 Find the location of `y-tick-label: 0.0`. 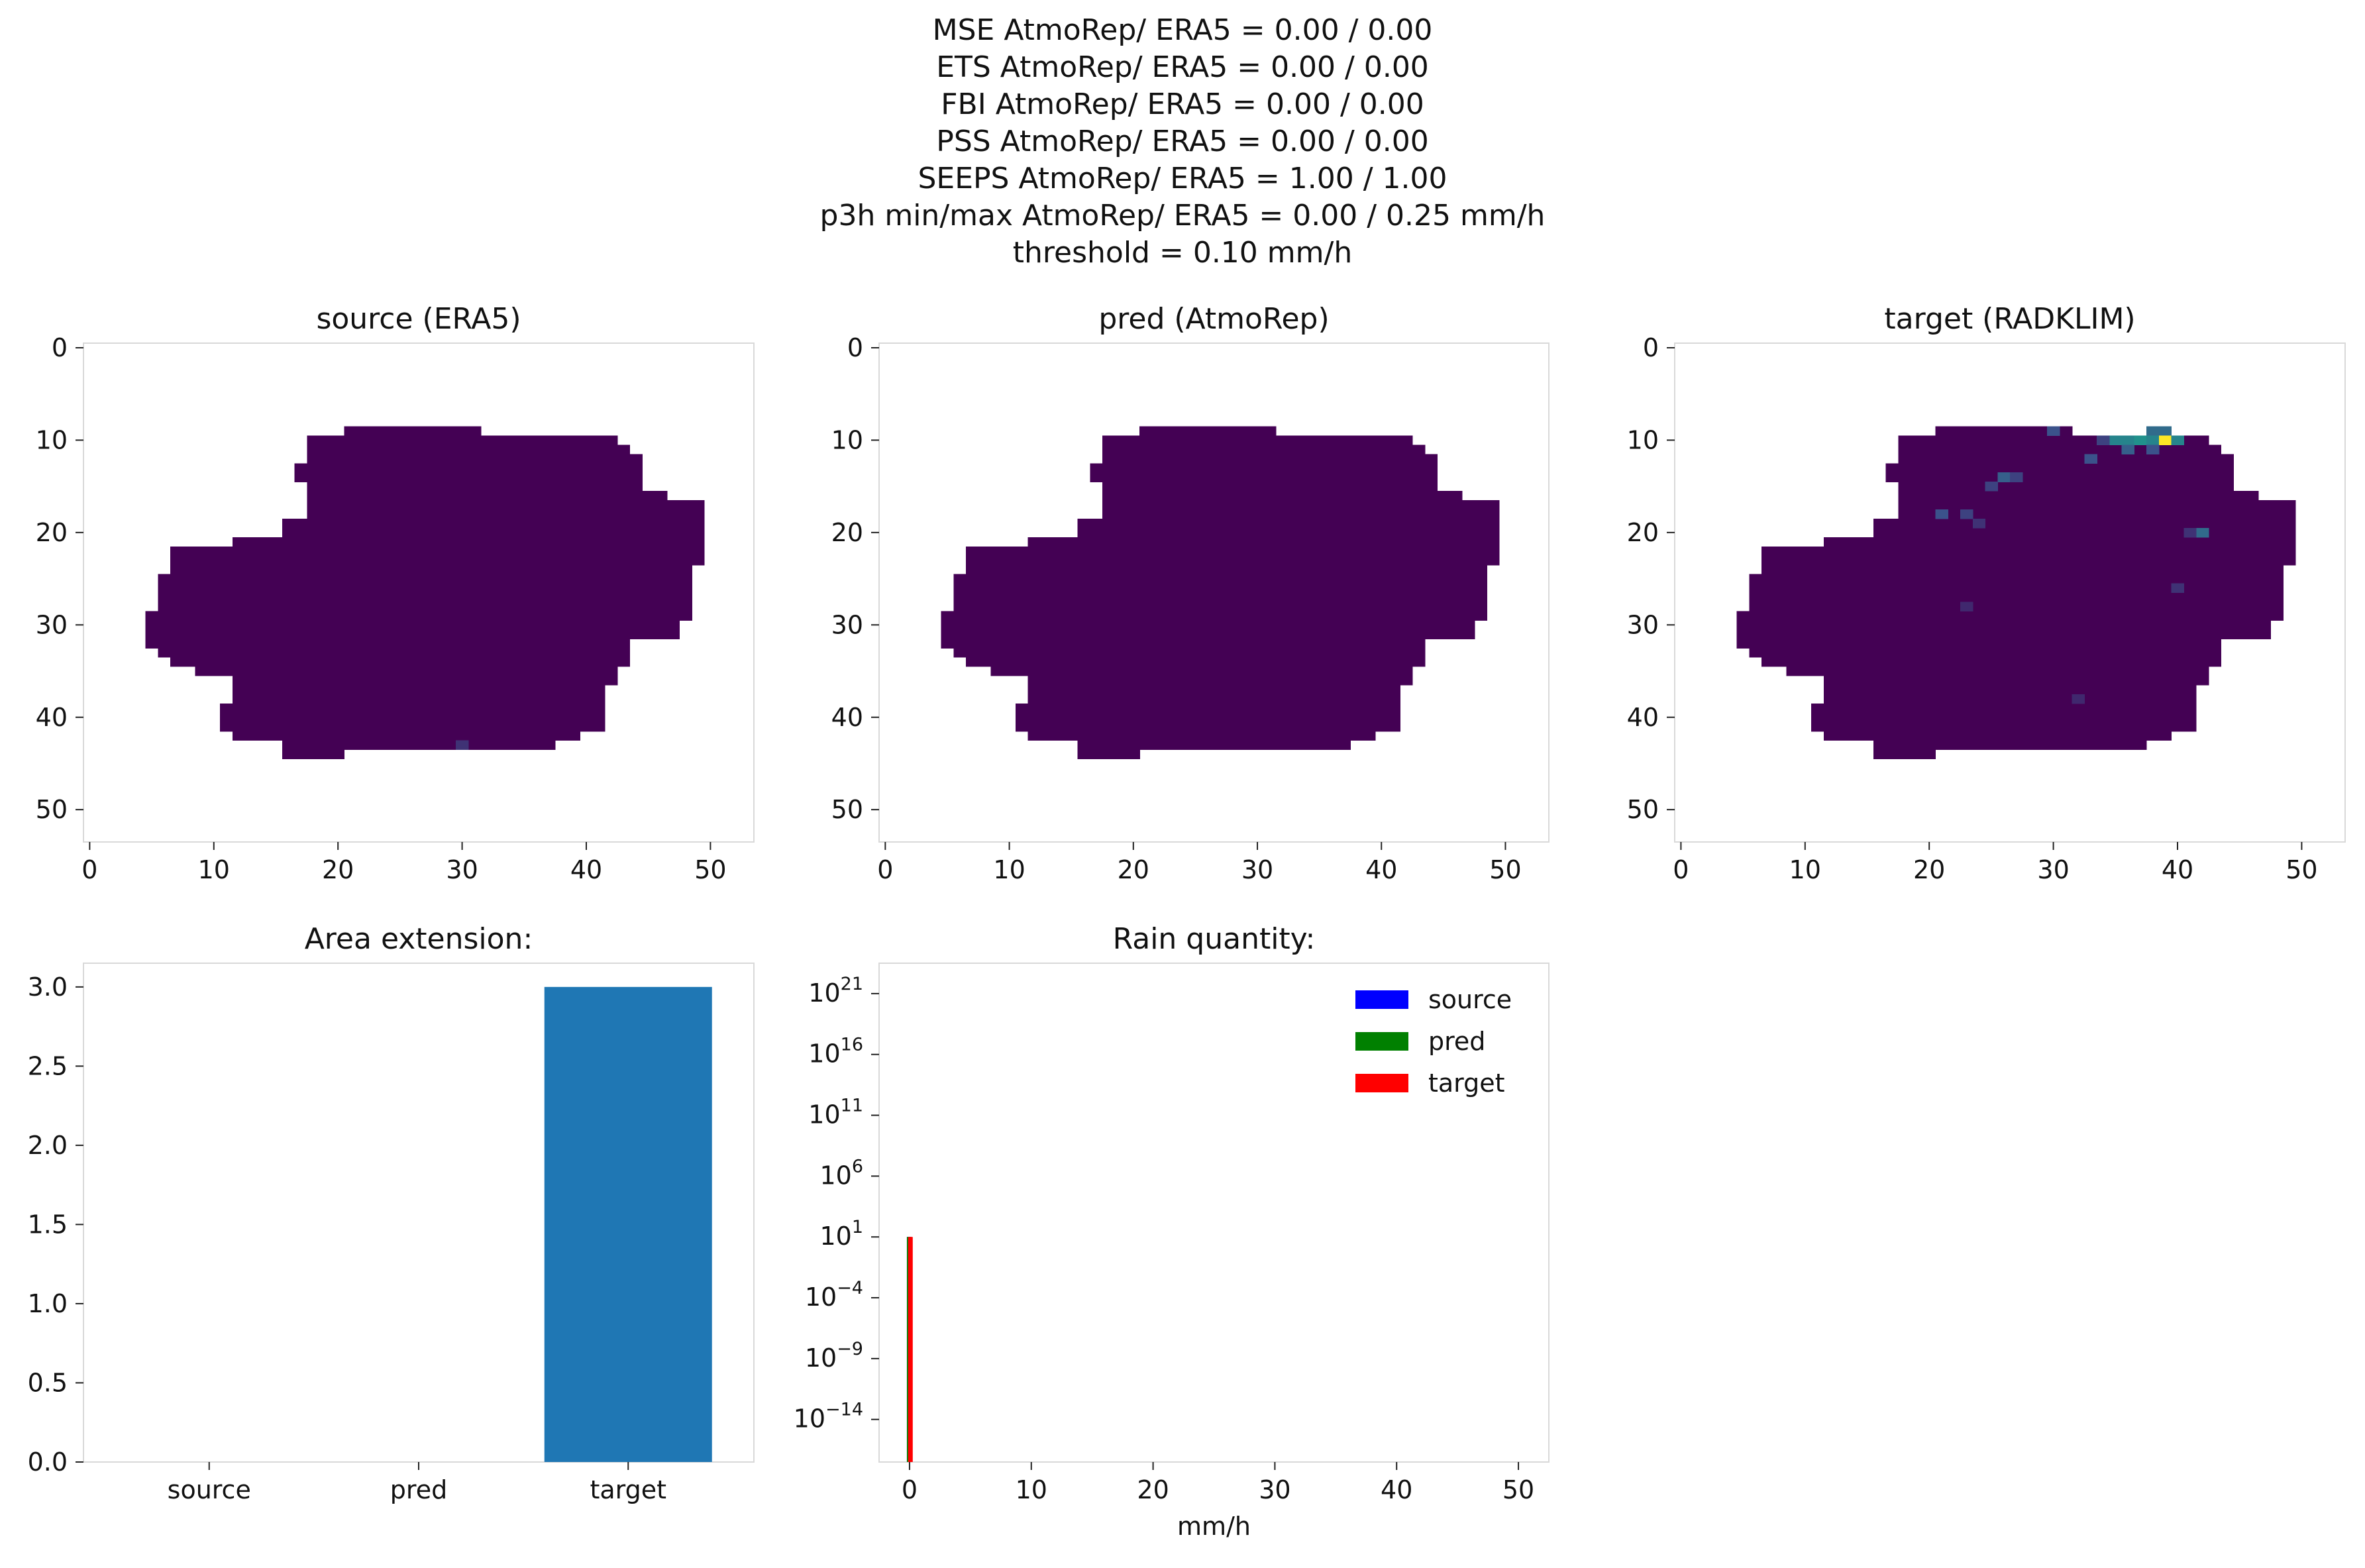

y-tick-label: 0.0 is located at coordinates (48, 1462).